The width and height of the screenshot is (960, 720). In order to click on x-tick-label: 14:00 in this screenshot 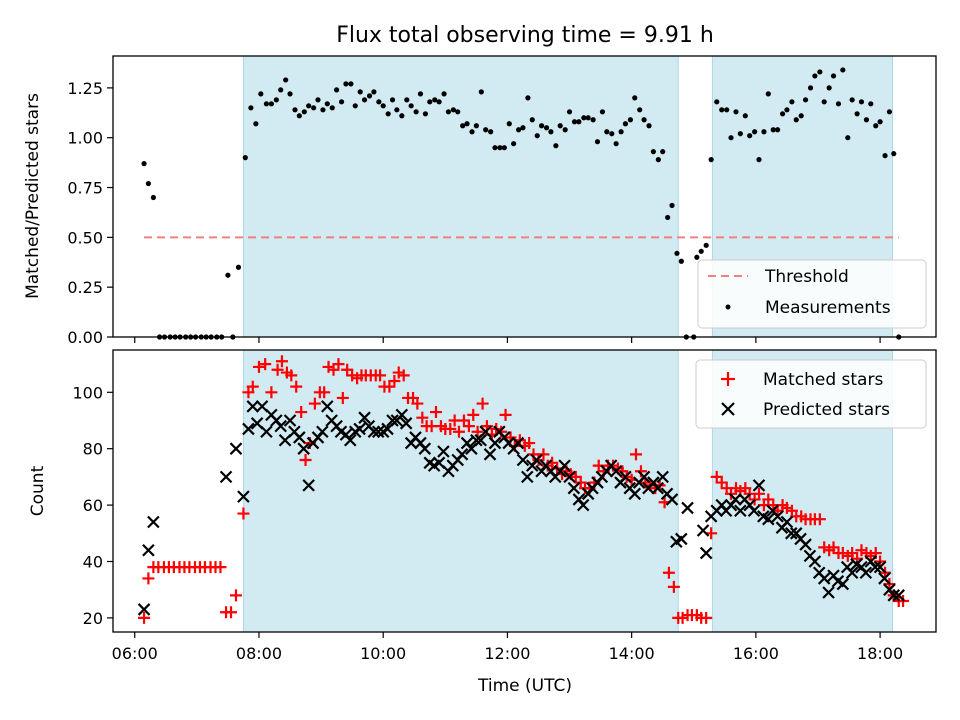, I will do `click(632, 653)`.